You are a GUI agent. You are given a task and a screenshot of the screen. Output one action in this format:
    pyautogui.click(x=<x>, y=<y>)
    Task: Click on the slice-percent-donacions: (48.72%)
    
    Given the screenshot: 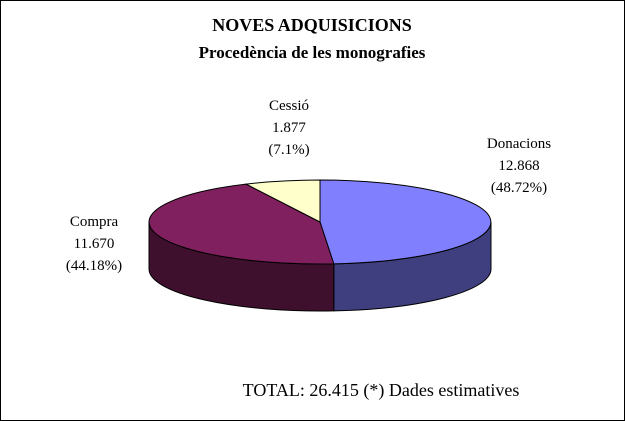 What is the action you would take?
    pyautogui.click(x=519, y=188)
    